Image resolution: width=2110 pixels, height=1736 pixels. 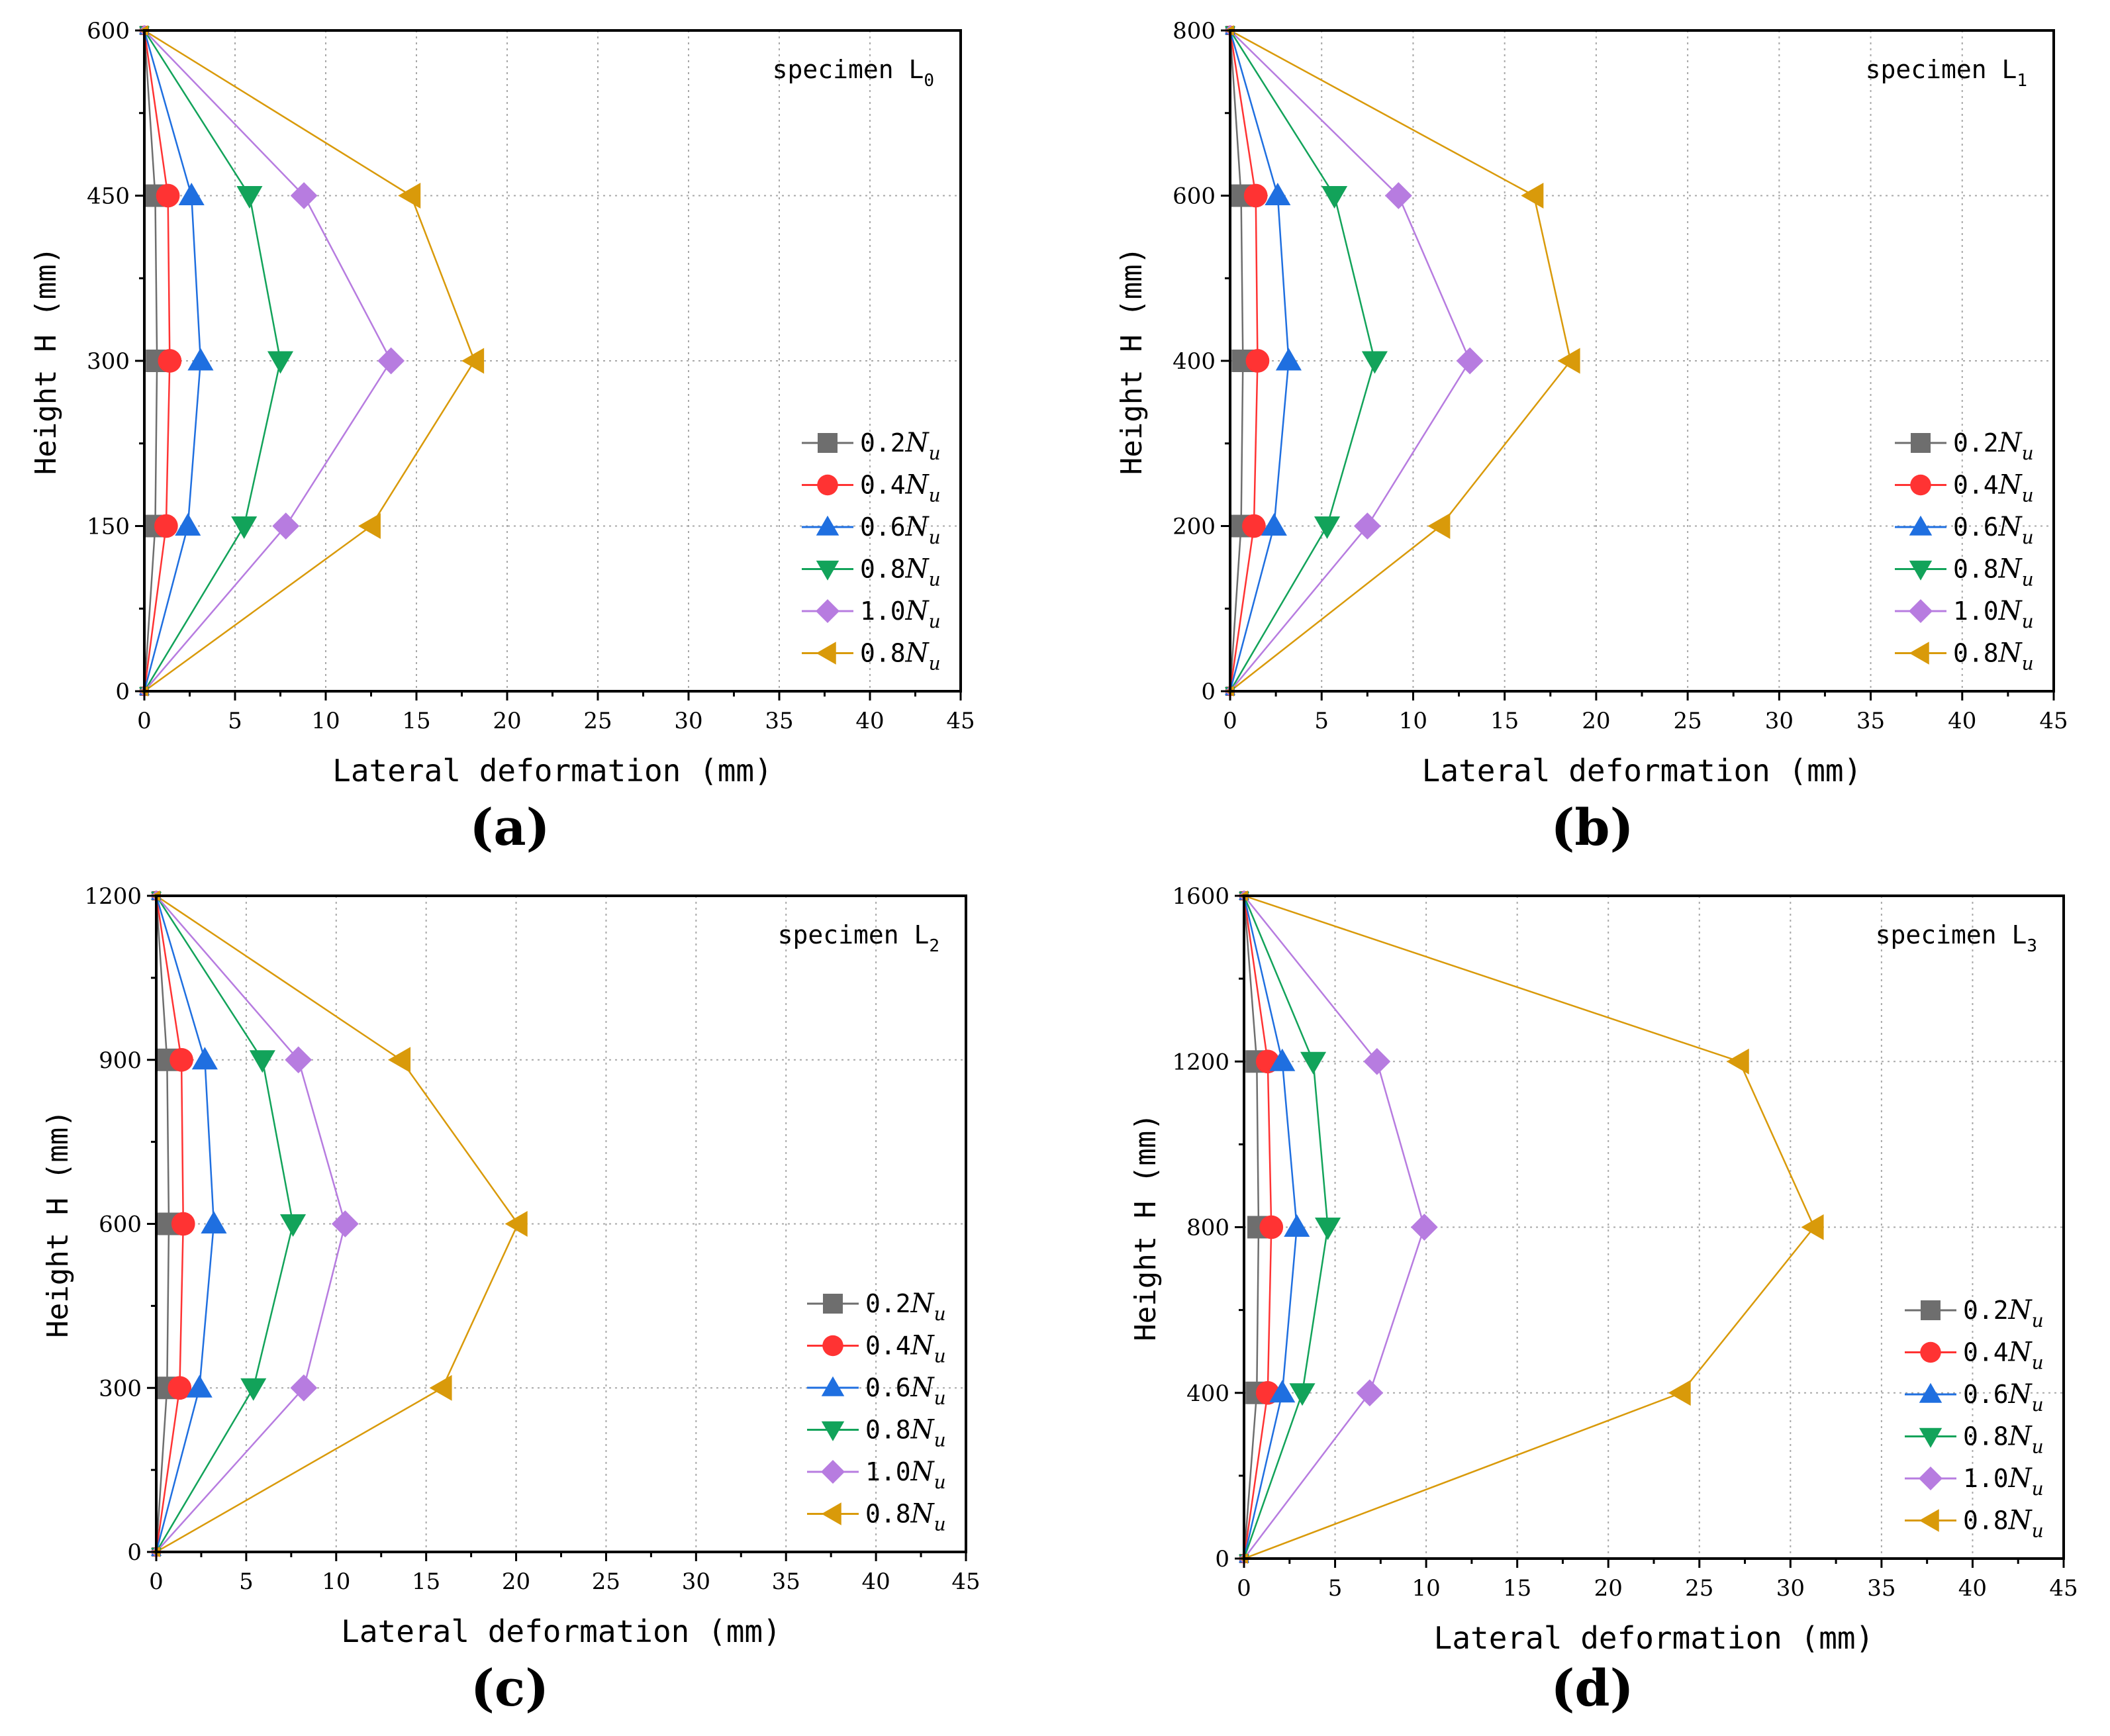 What do you see at coordinates (1146, 1227) in the screenshot?
I see `y-axis-label: Height H (mm)` at bounding box center [1146, 1227].